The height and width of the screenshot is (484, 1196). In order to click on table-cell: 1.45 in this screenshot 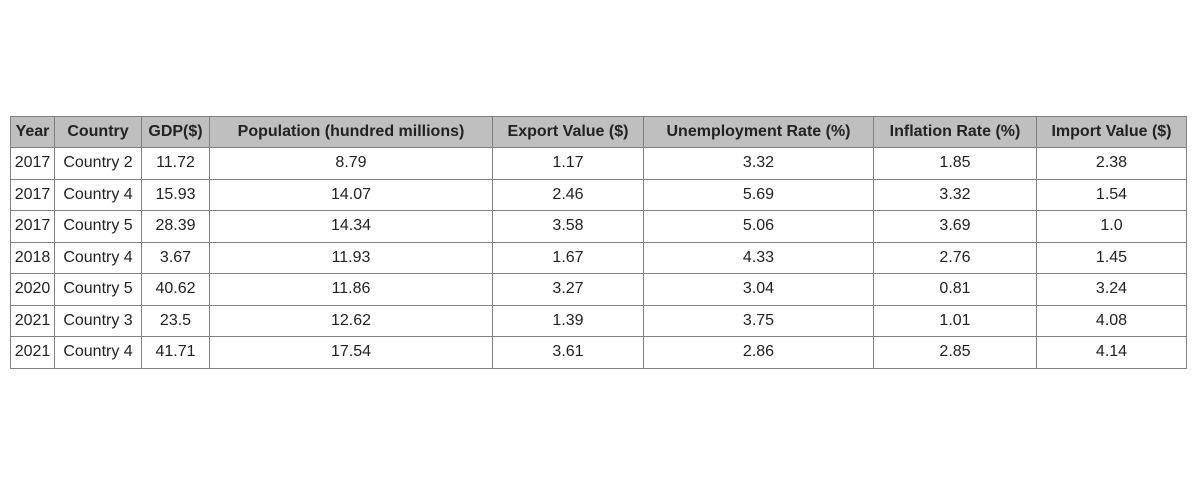, I will do `click(1111, 257)`.